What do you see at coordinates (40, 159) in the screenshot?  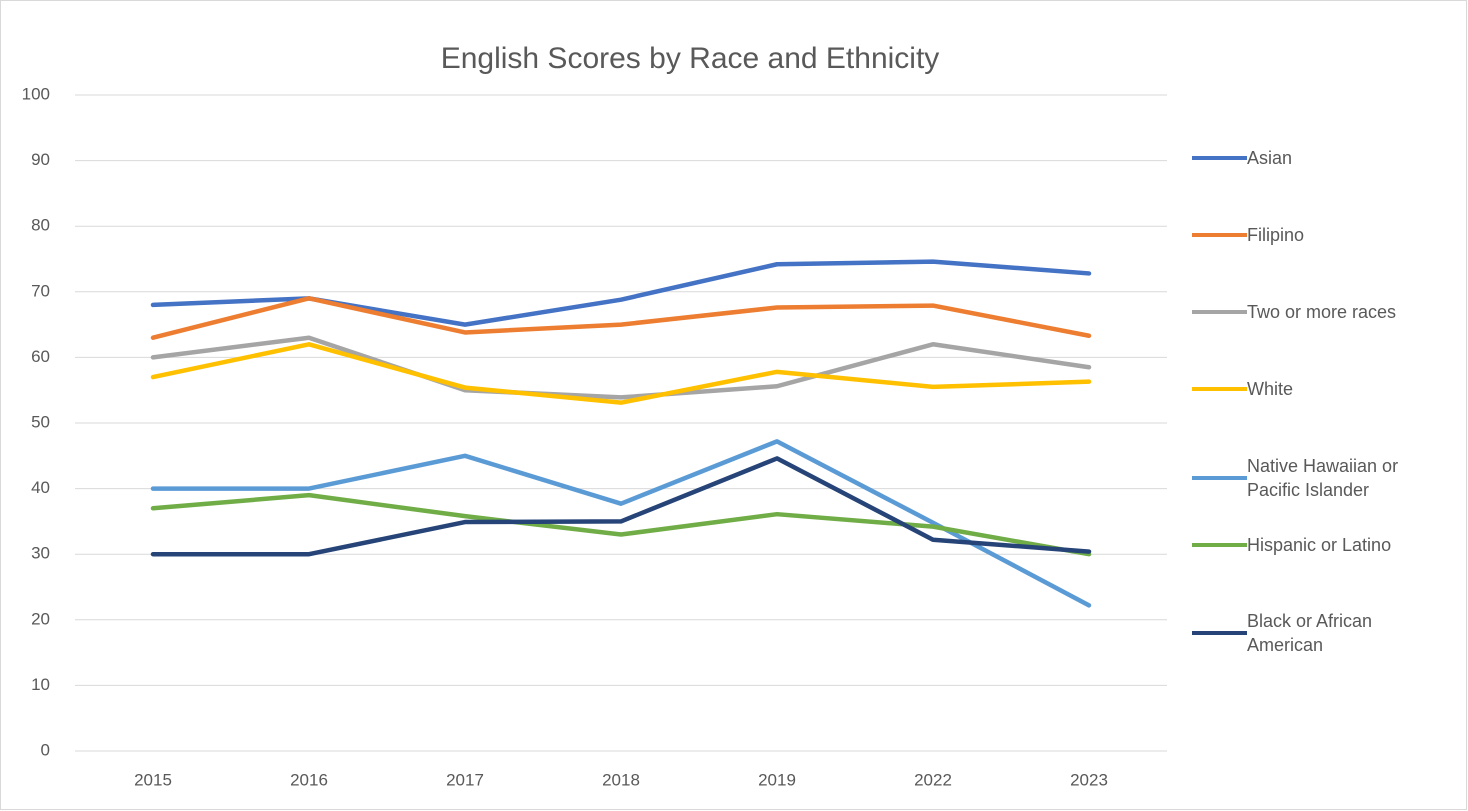 I see `y-tick-label: 90` at bounding box center [40, 159].